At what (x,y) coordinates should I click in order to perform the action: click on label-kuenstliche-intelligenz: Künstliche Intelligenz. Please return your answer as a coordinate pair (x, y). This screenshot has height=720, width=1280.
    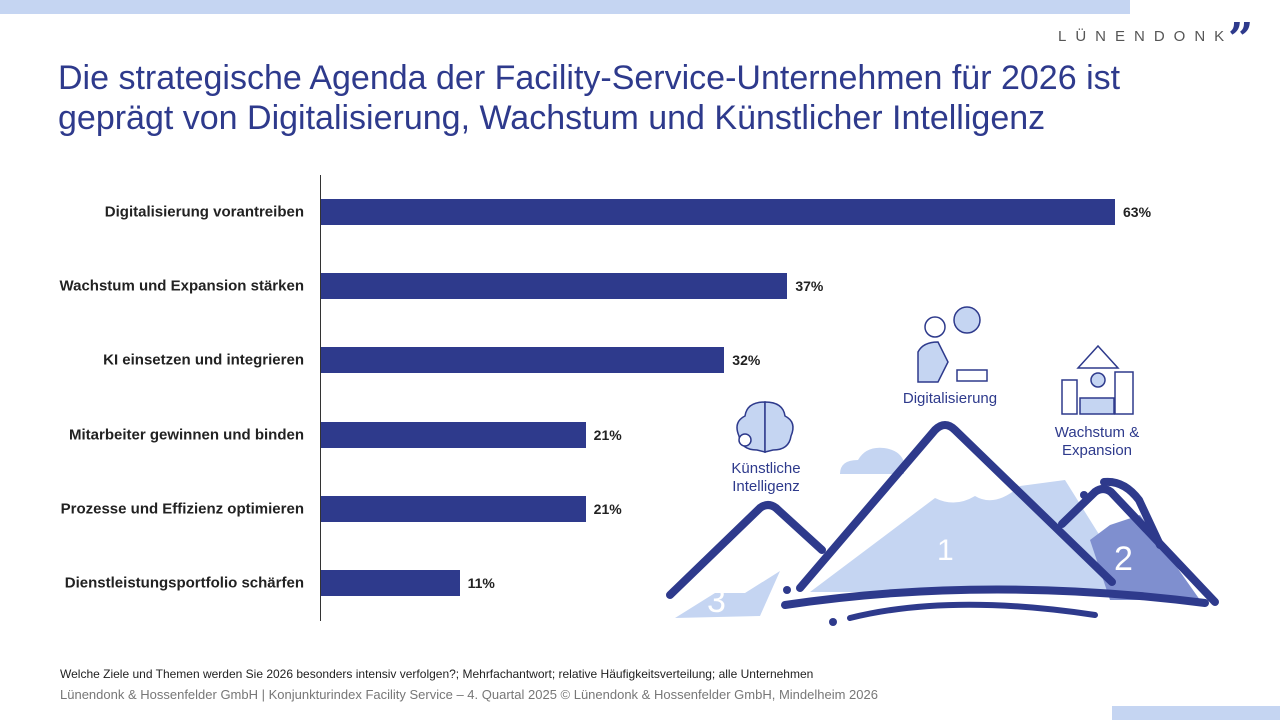
    Looking at the image, I should click on (766, 477).